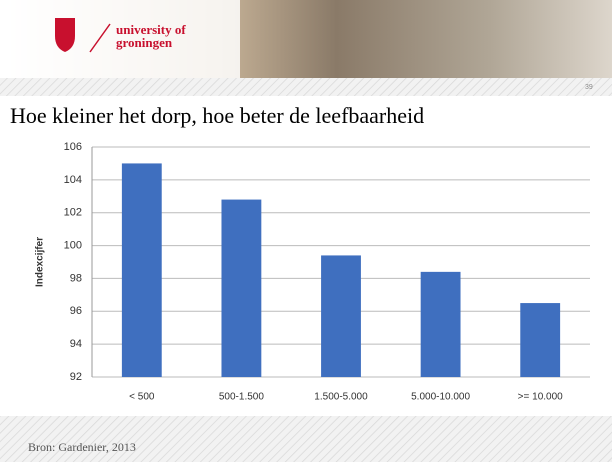 This screenshot has height=462, width=612. Describe the element at coordinates (73, 213) in the screenshot. I see `y-tick-label: 102` at that location.